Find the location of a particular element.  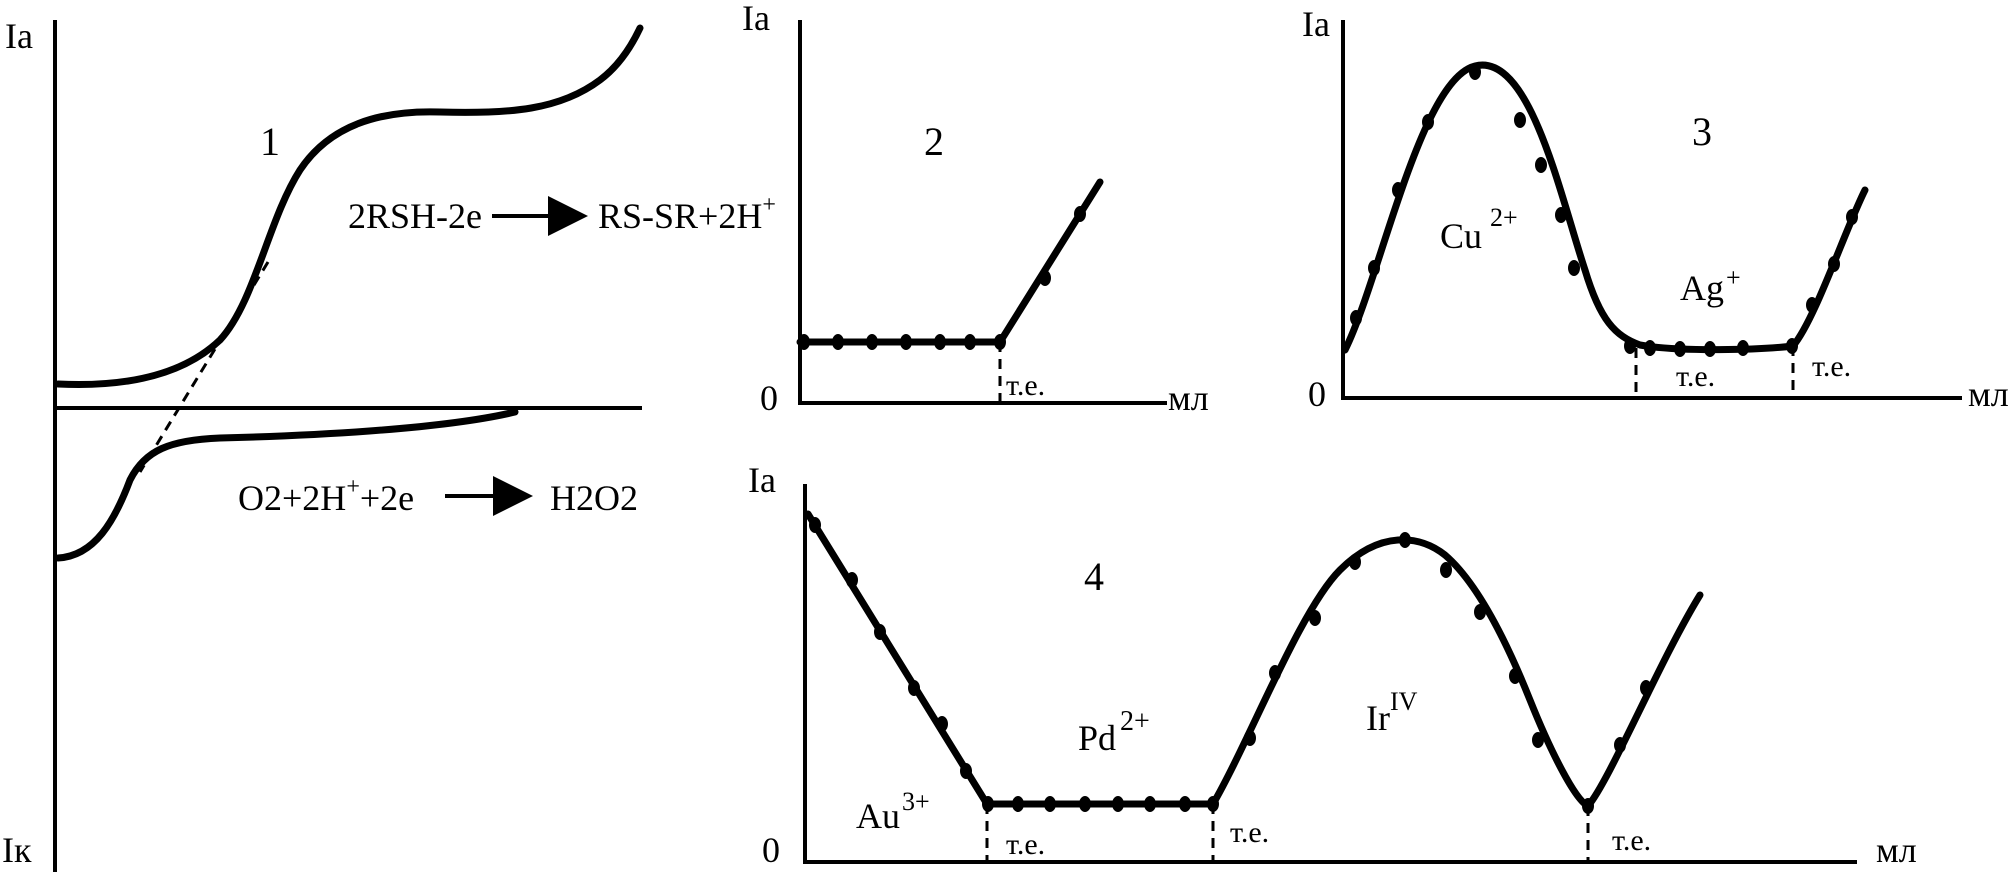

panel3-ion-cu: Cu 2+ is located at coordinates (1479, 229).